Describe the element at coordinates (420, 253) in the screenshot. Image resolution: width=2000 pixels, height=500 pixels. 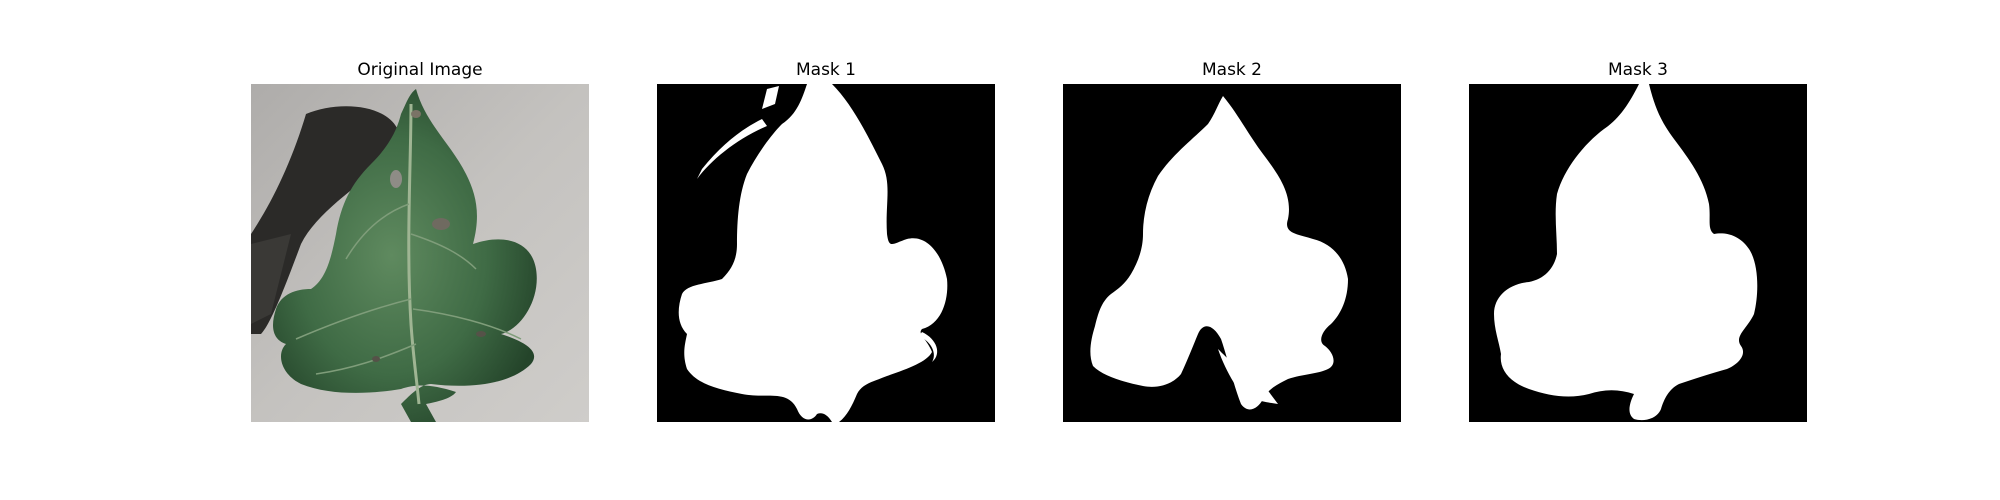
I see `original-image` at that location.